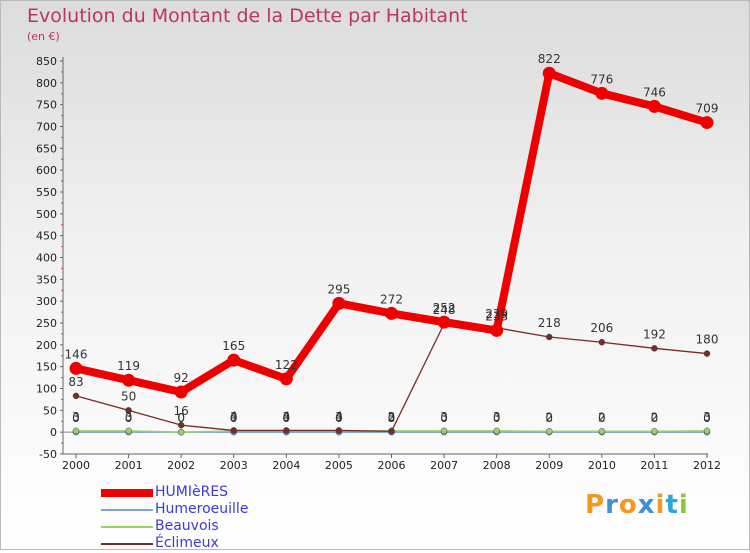  I want to click on legend-label: Éclimeux, so click(187, 543).